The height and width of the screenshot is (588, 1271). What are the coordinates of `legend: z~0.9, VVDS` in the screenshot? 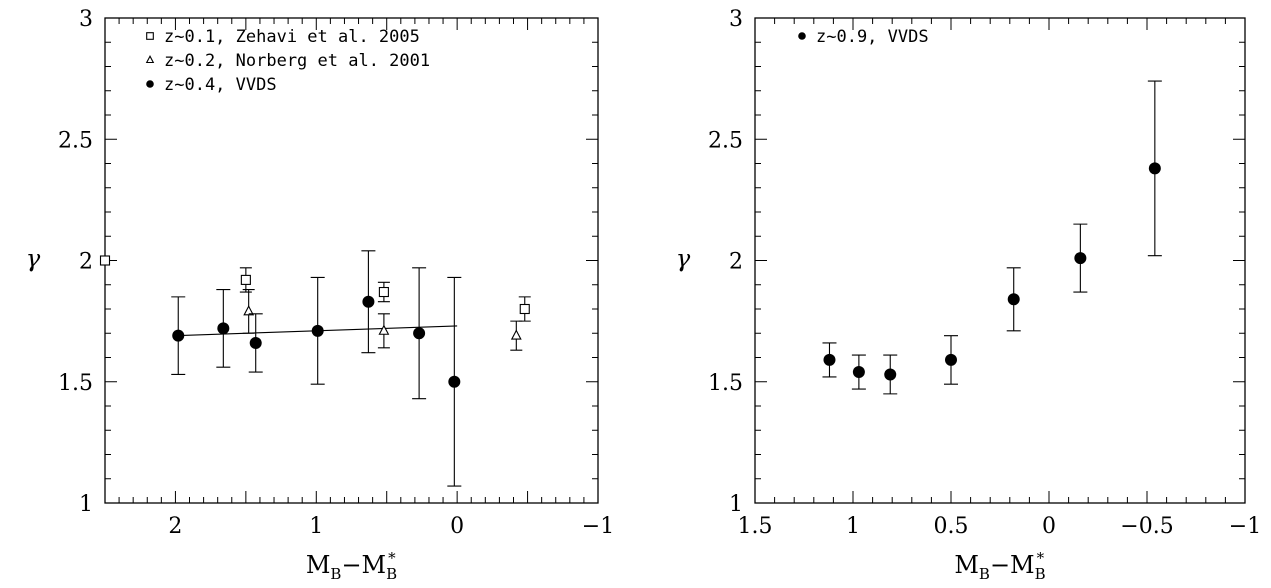 It's located at (863, 37).